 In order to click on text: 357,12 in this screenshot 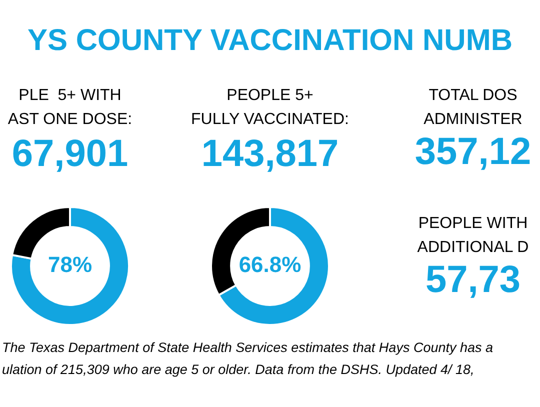, I will do `click(473, 152)`.